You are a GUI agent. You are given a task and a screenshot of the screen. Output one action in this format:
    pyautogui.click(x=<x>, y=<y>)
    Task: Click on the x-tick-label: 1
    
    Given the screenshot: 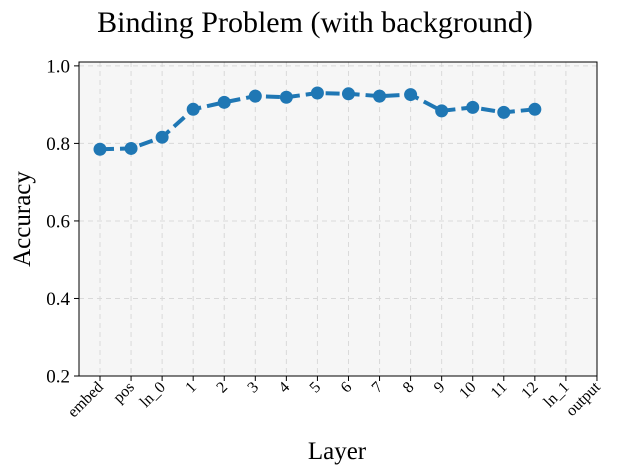 What is the action you would take?
    pyautogui.click(x=191, y=388)
    